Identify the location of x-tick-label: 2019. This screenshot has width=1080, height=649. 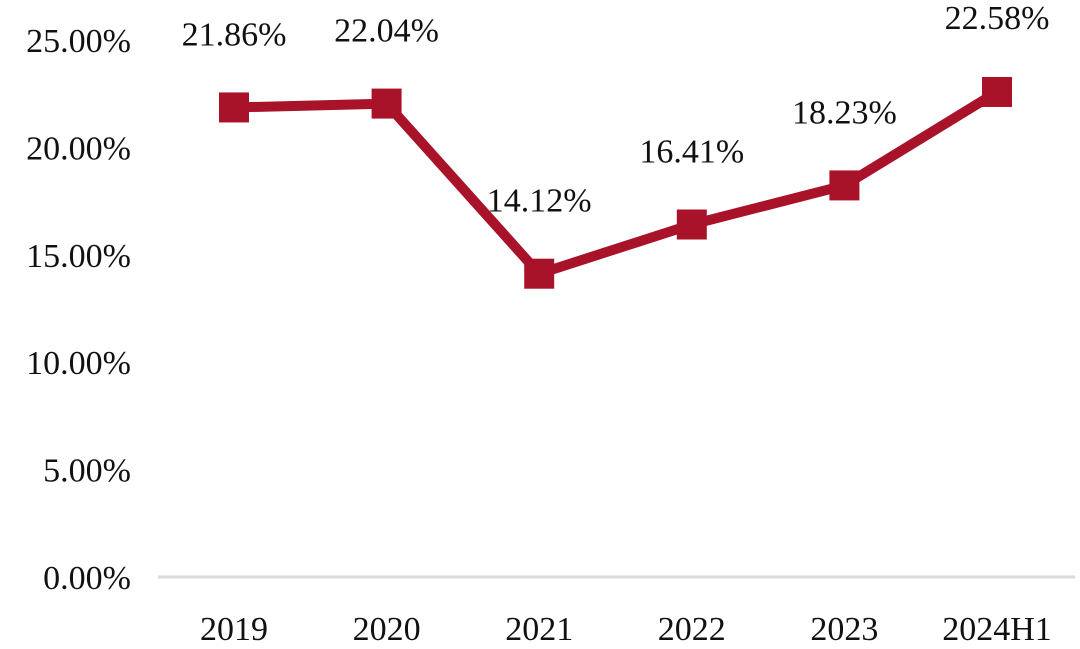
(234, 629).